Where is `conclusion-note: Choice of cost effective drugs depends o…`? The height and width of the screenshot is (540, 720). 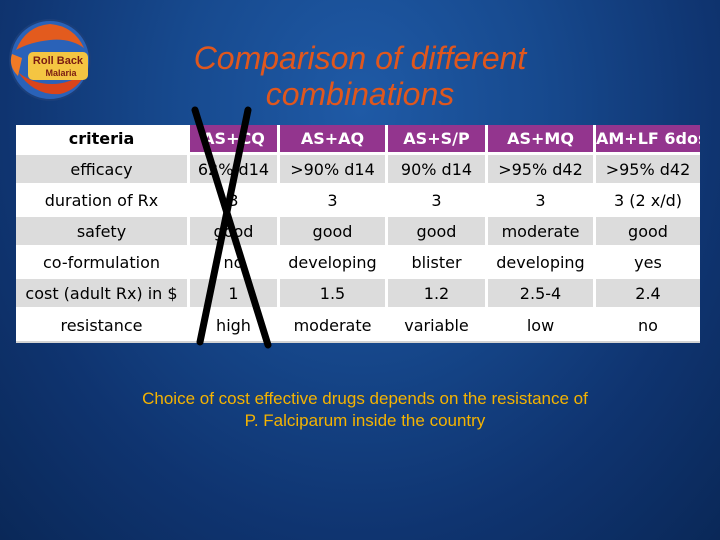 conclusion-note: Choice of cost effective drugs depends o… is located at coordinates (365, 410).